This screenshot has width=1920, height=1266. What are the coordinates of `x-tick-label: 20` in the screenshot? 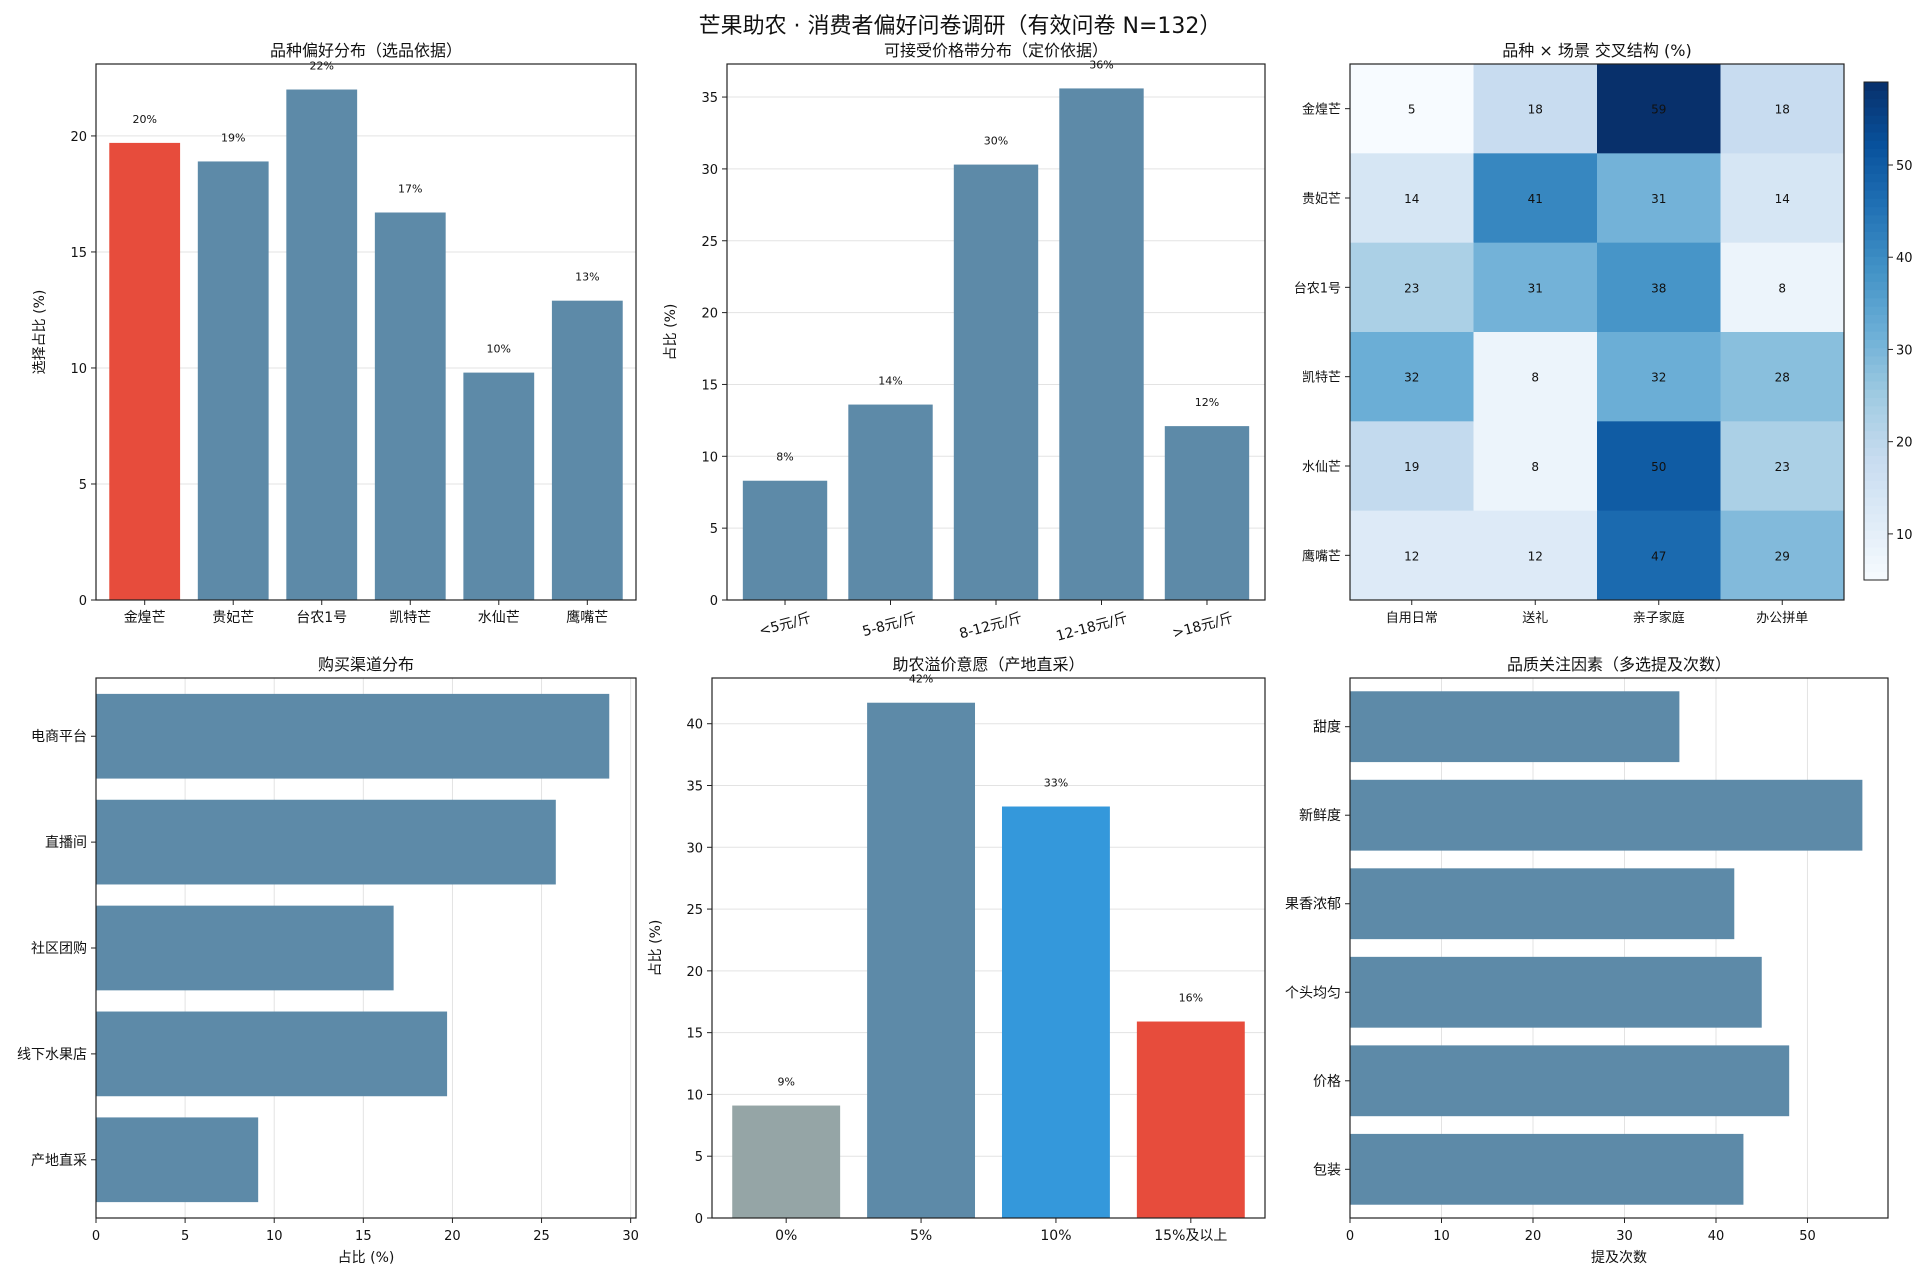 It's located at (1533, 1236).